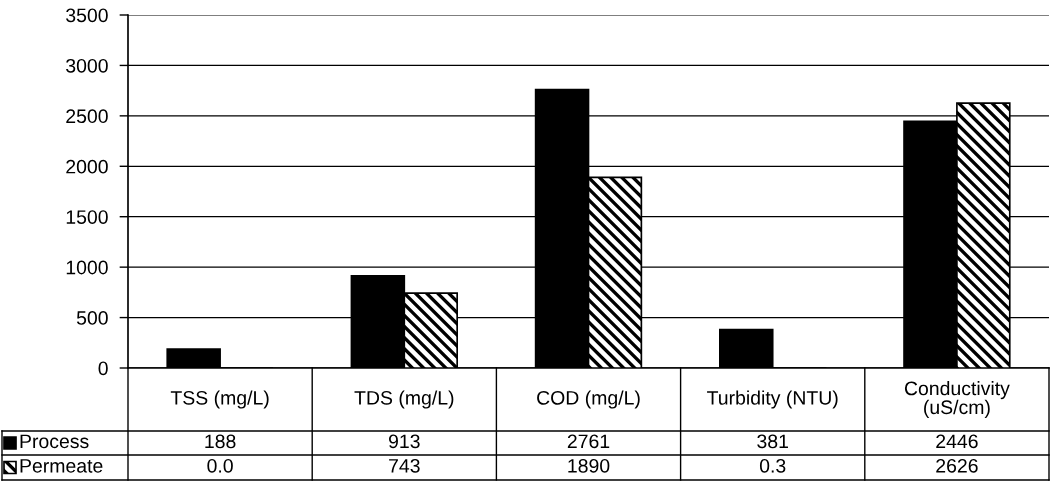  I want to click on y-tick-label: 1000, so click(87, 267).